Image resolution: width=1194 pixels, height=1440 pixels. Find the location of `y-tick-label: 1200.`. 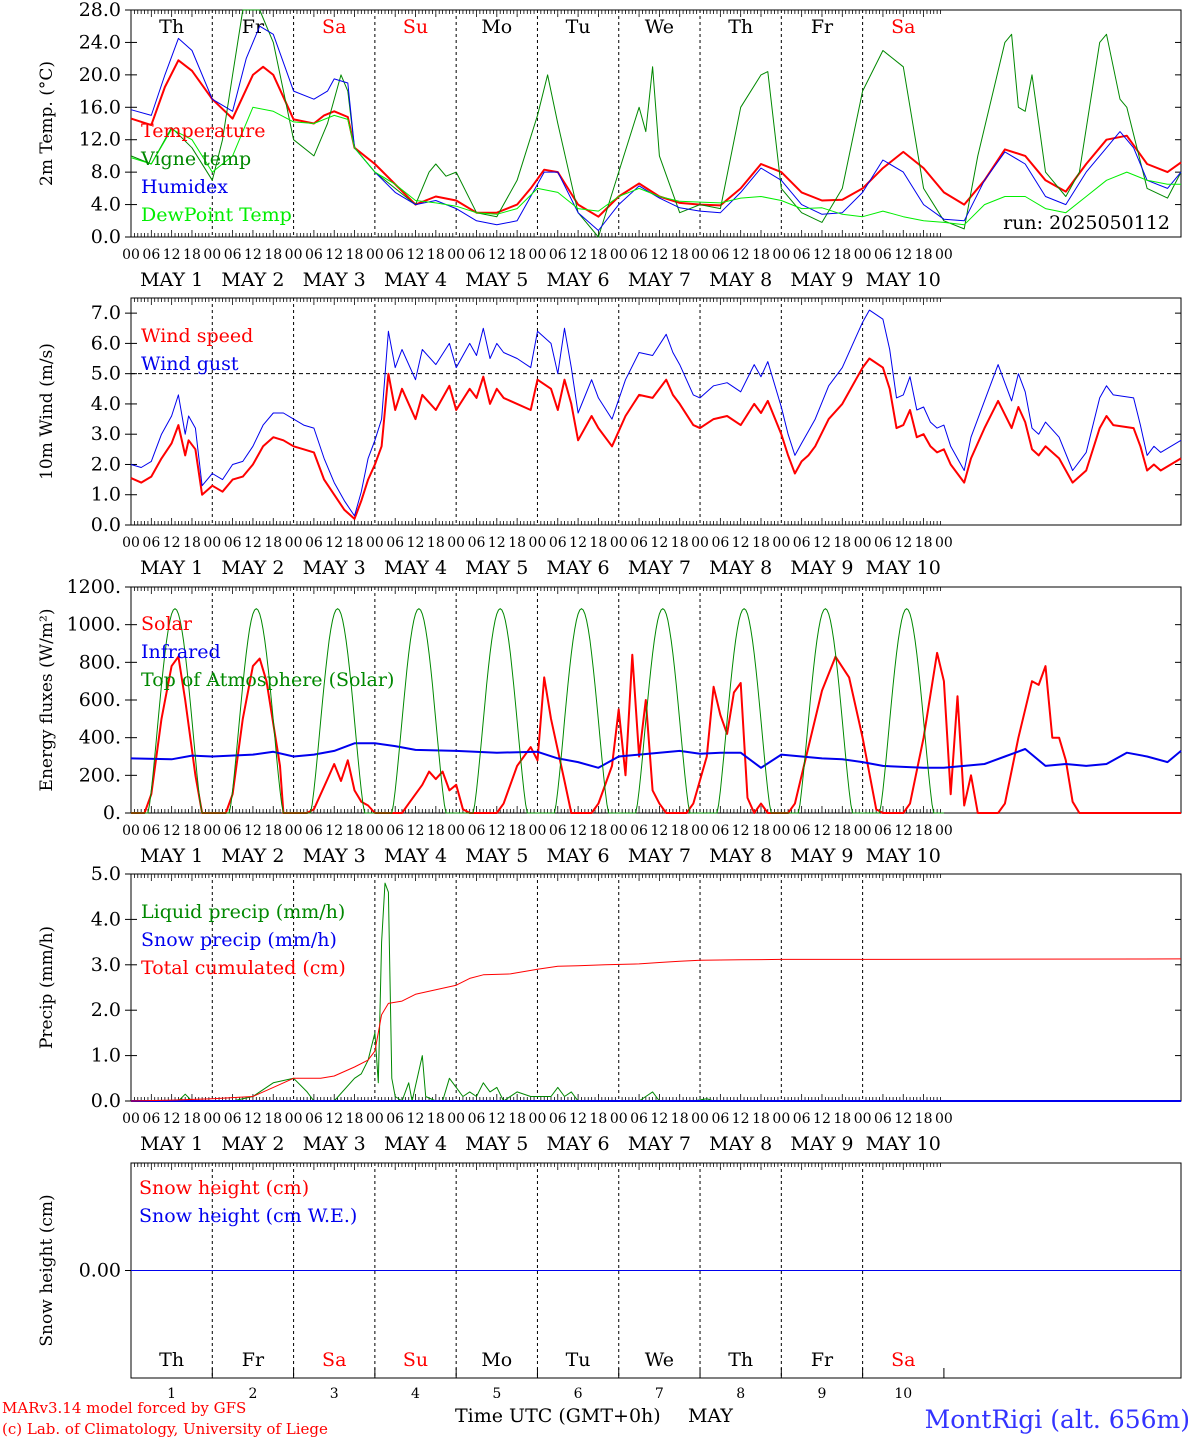

y-tick-label: 1200. is located at coordinates (94, 587).